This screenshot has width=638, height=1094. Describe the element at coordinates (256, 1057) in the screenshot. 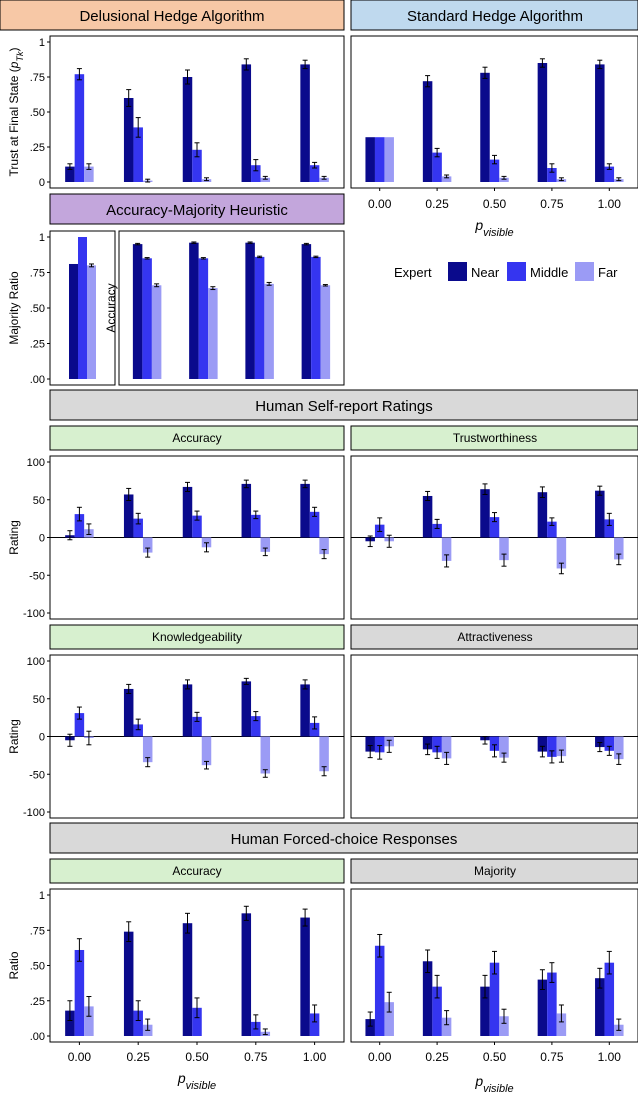

I see `x-tick-label: 0.75` at that location.